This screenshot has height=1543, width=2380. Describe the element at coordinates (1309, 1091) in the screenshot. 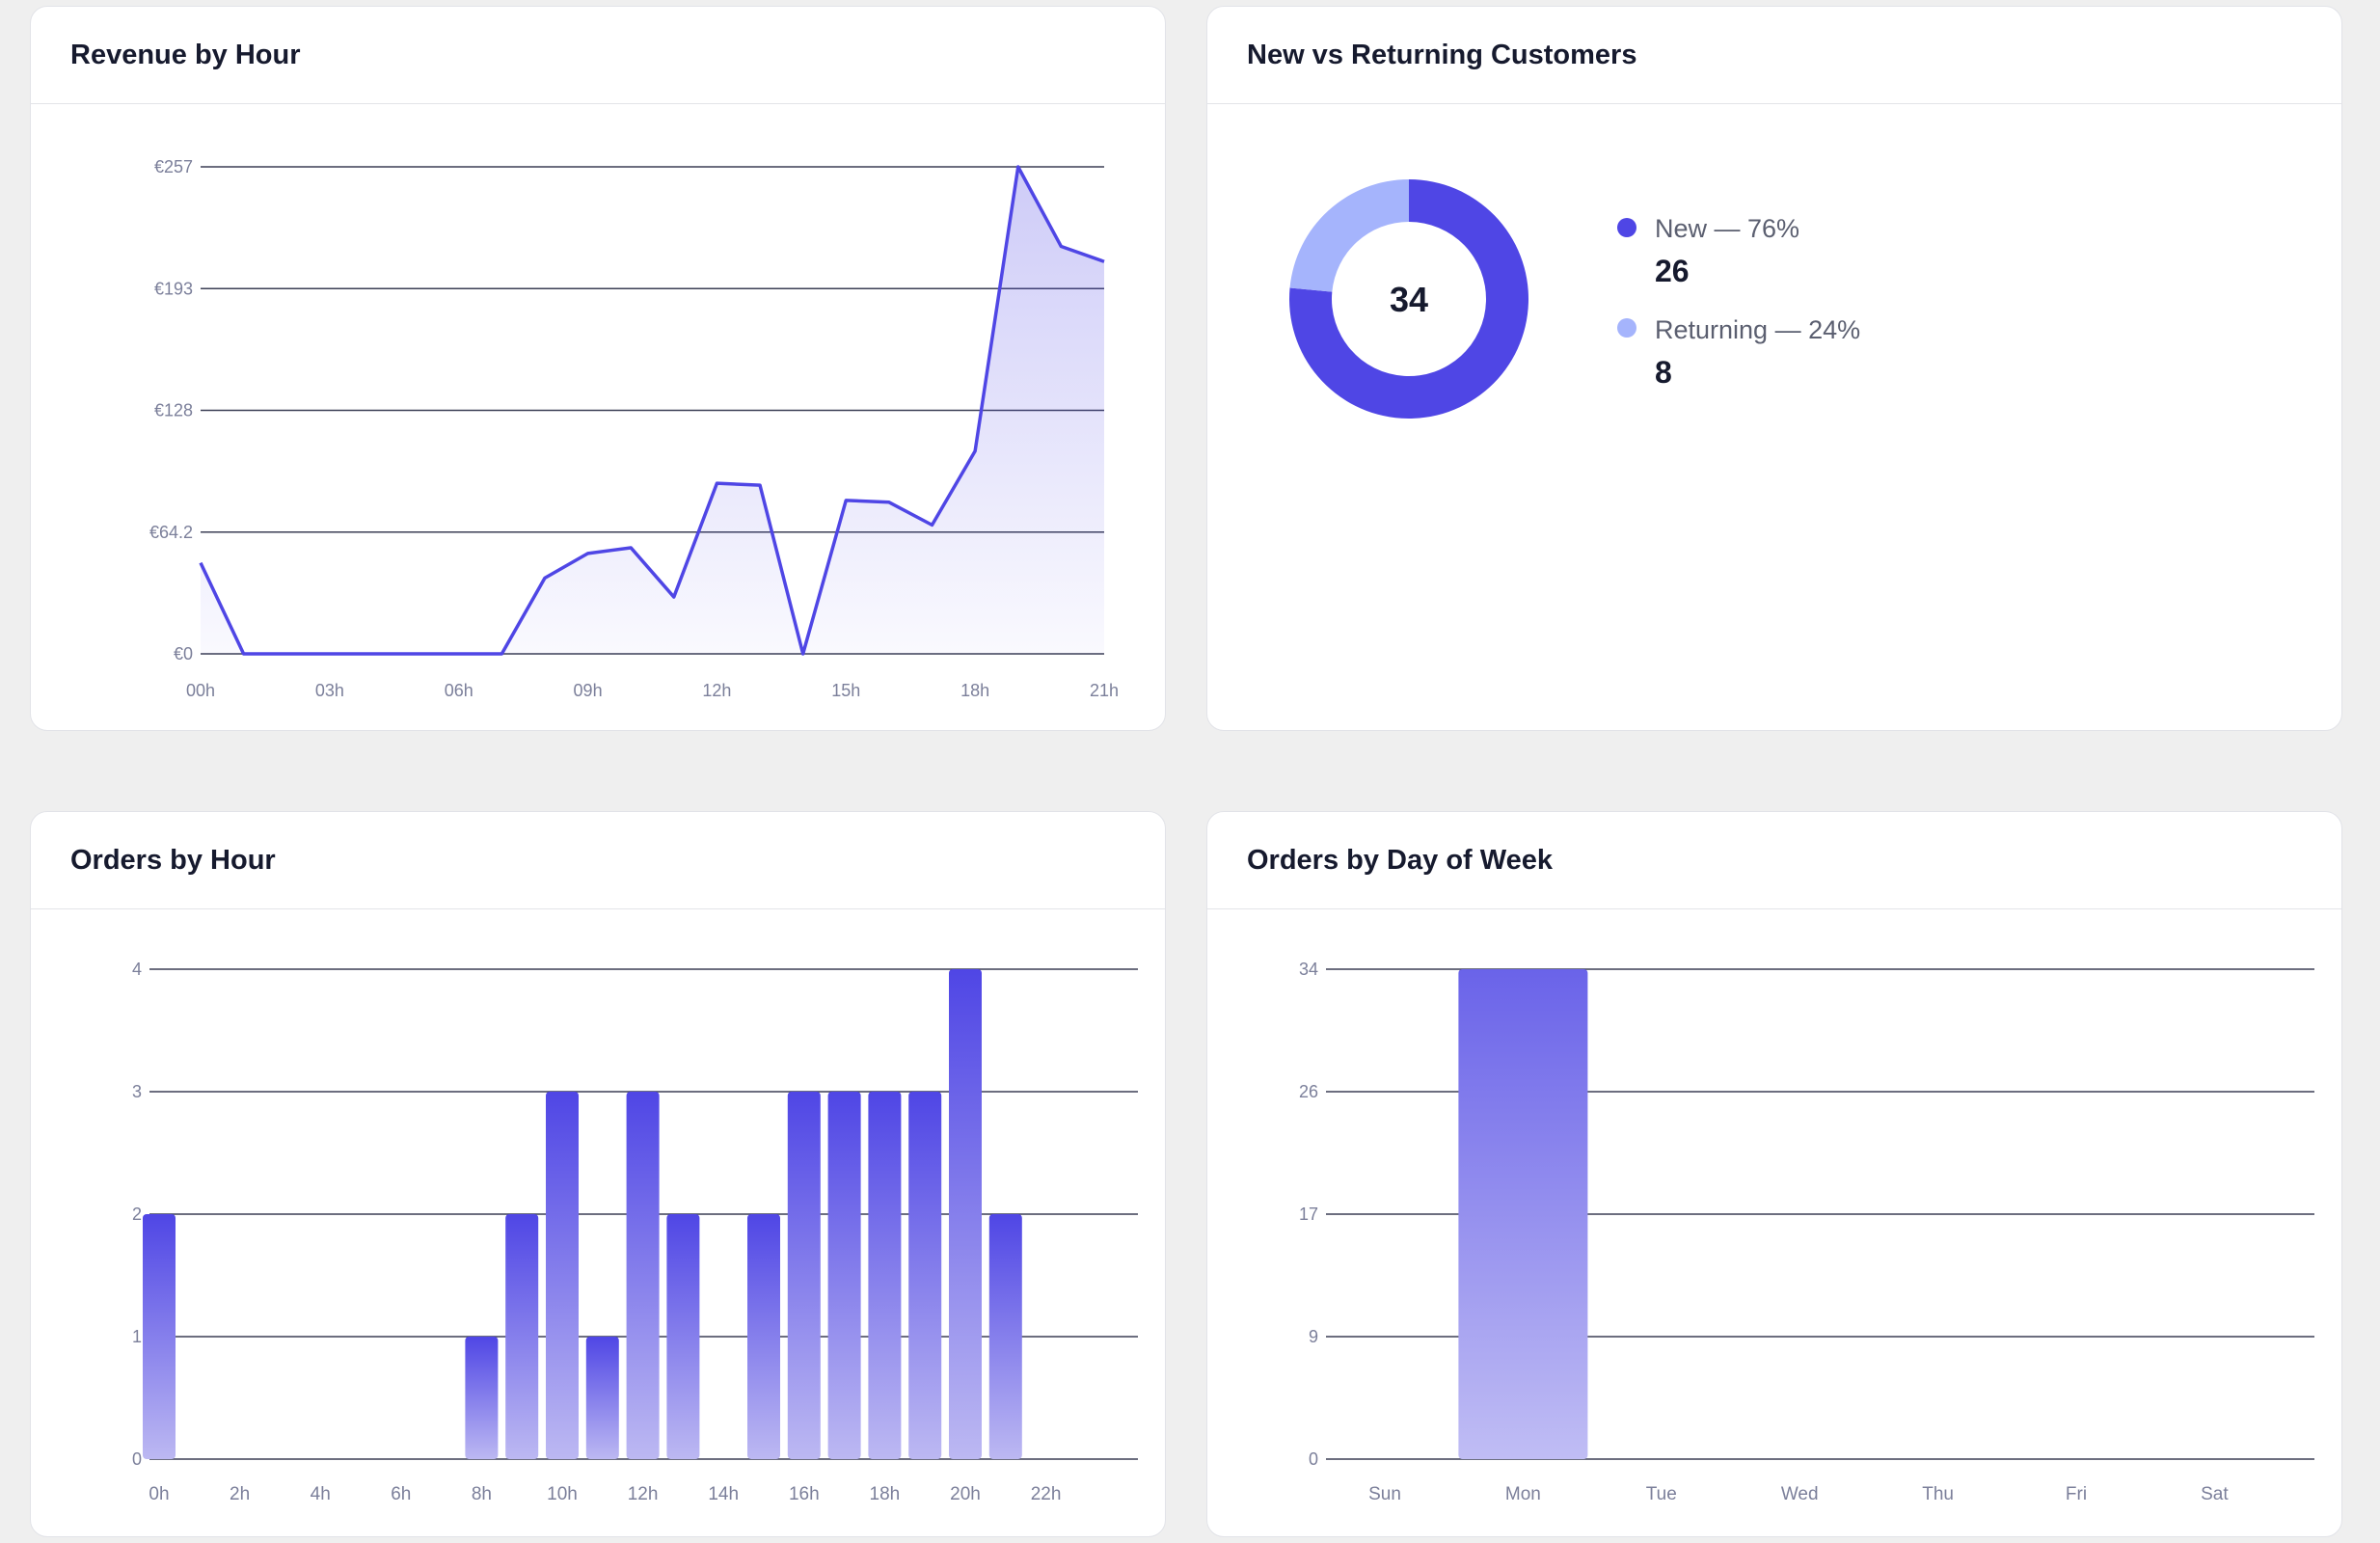

I see `y-tick-label: 26` at that location.